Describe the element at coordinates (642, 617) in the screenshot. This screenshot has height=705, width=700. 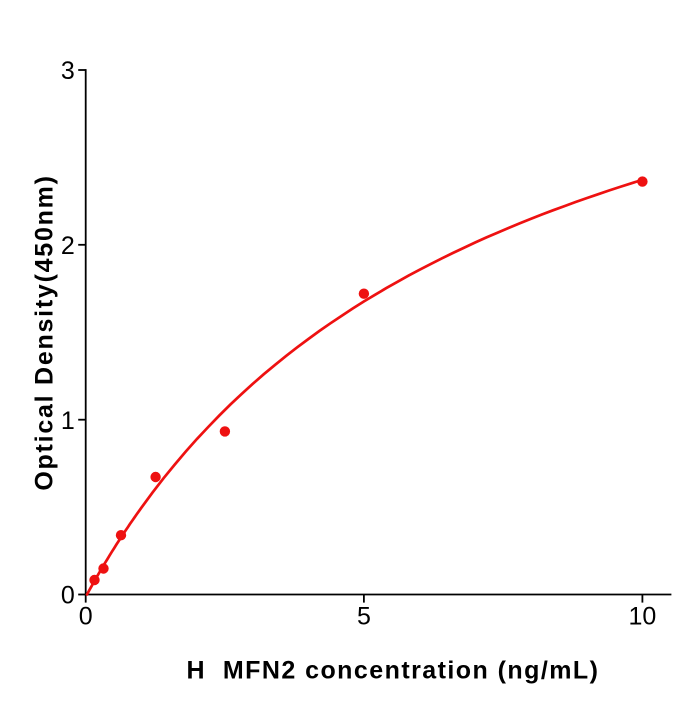
I see `svg-text: 10` at that location.